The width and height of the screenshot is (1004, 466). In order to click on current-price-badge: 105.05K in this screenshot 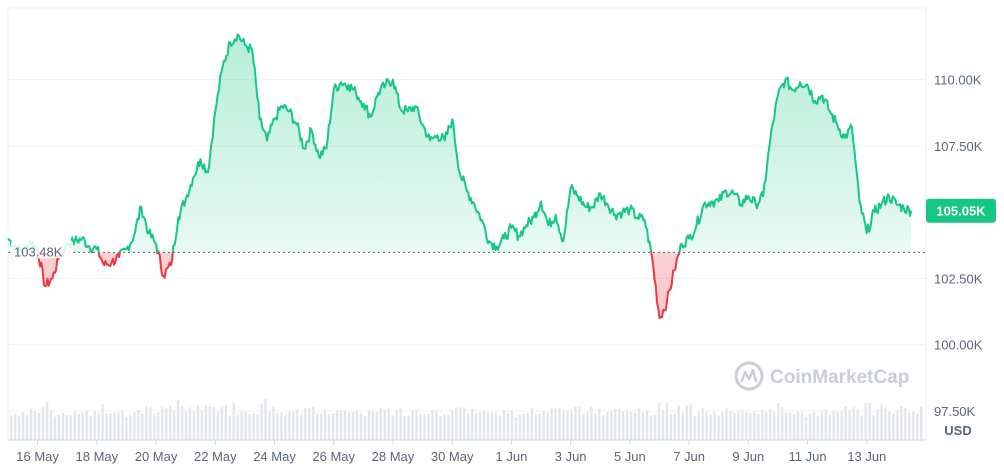, I will do `click(961, 210)`.